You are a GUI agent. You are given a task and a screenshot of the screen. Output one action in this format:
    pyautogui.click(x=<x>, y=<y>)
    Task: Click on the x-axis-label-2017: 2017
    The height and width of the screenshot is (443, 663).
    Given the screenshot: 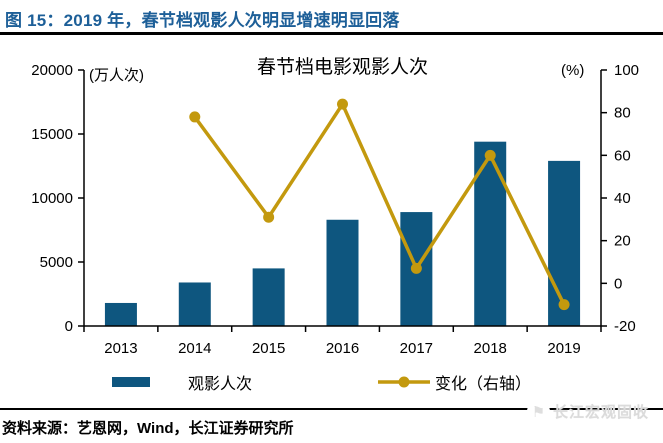 What is the action you would take?
    pyautogui.click(x=416, y=348)
    